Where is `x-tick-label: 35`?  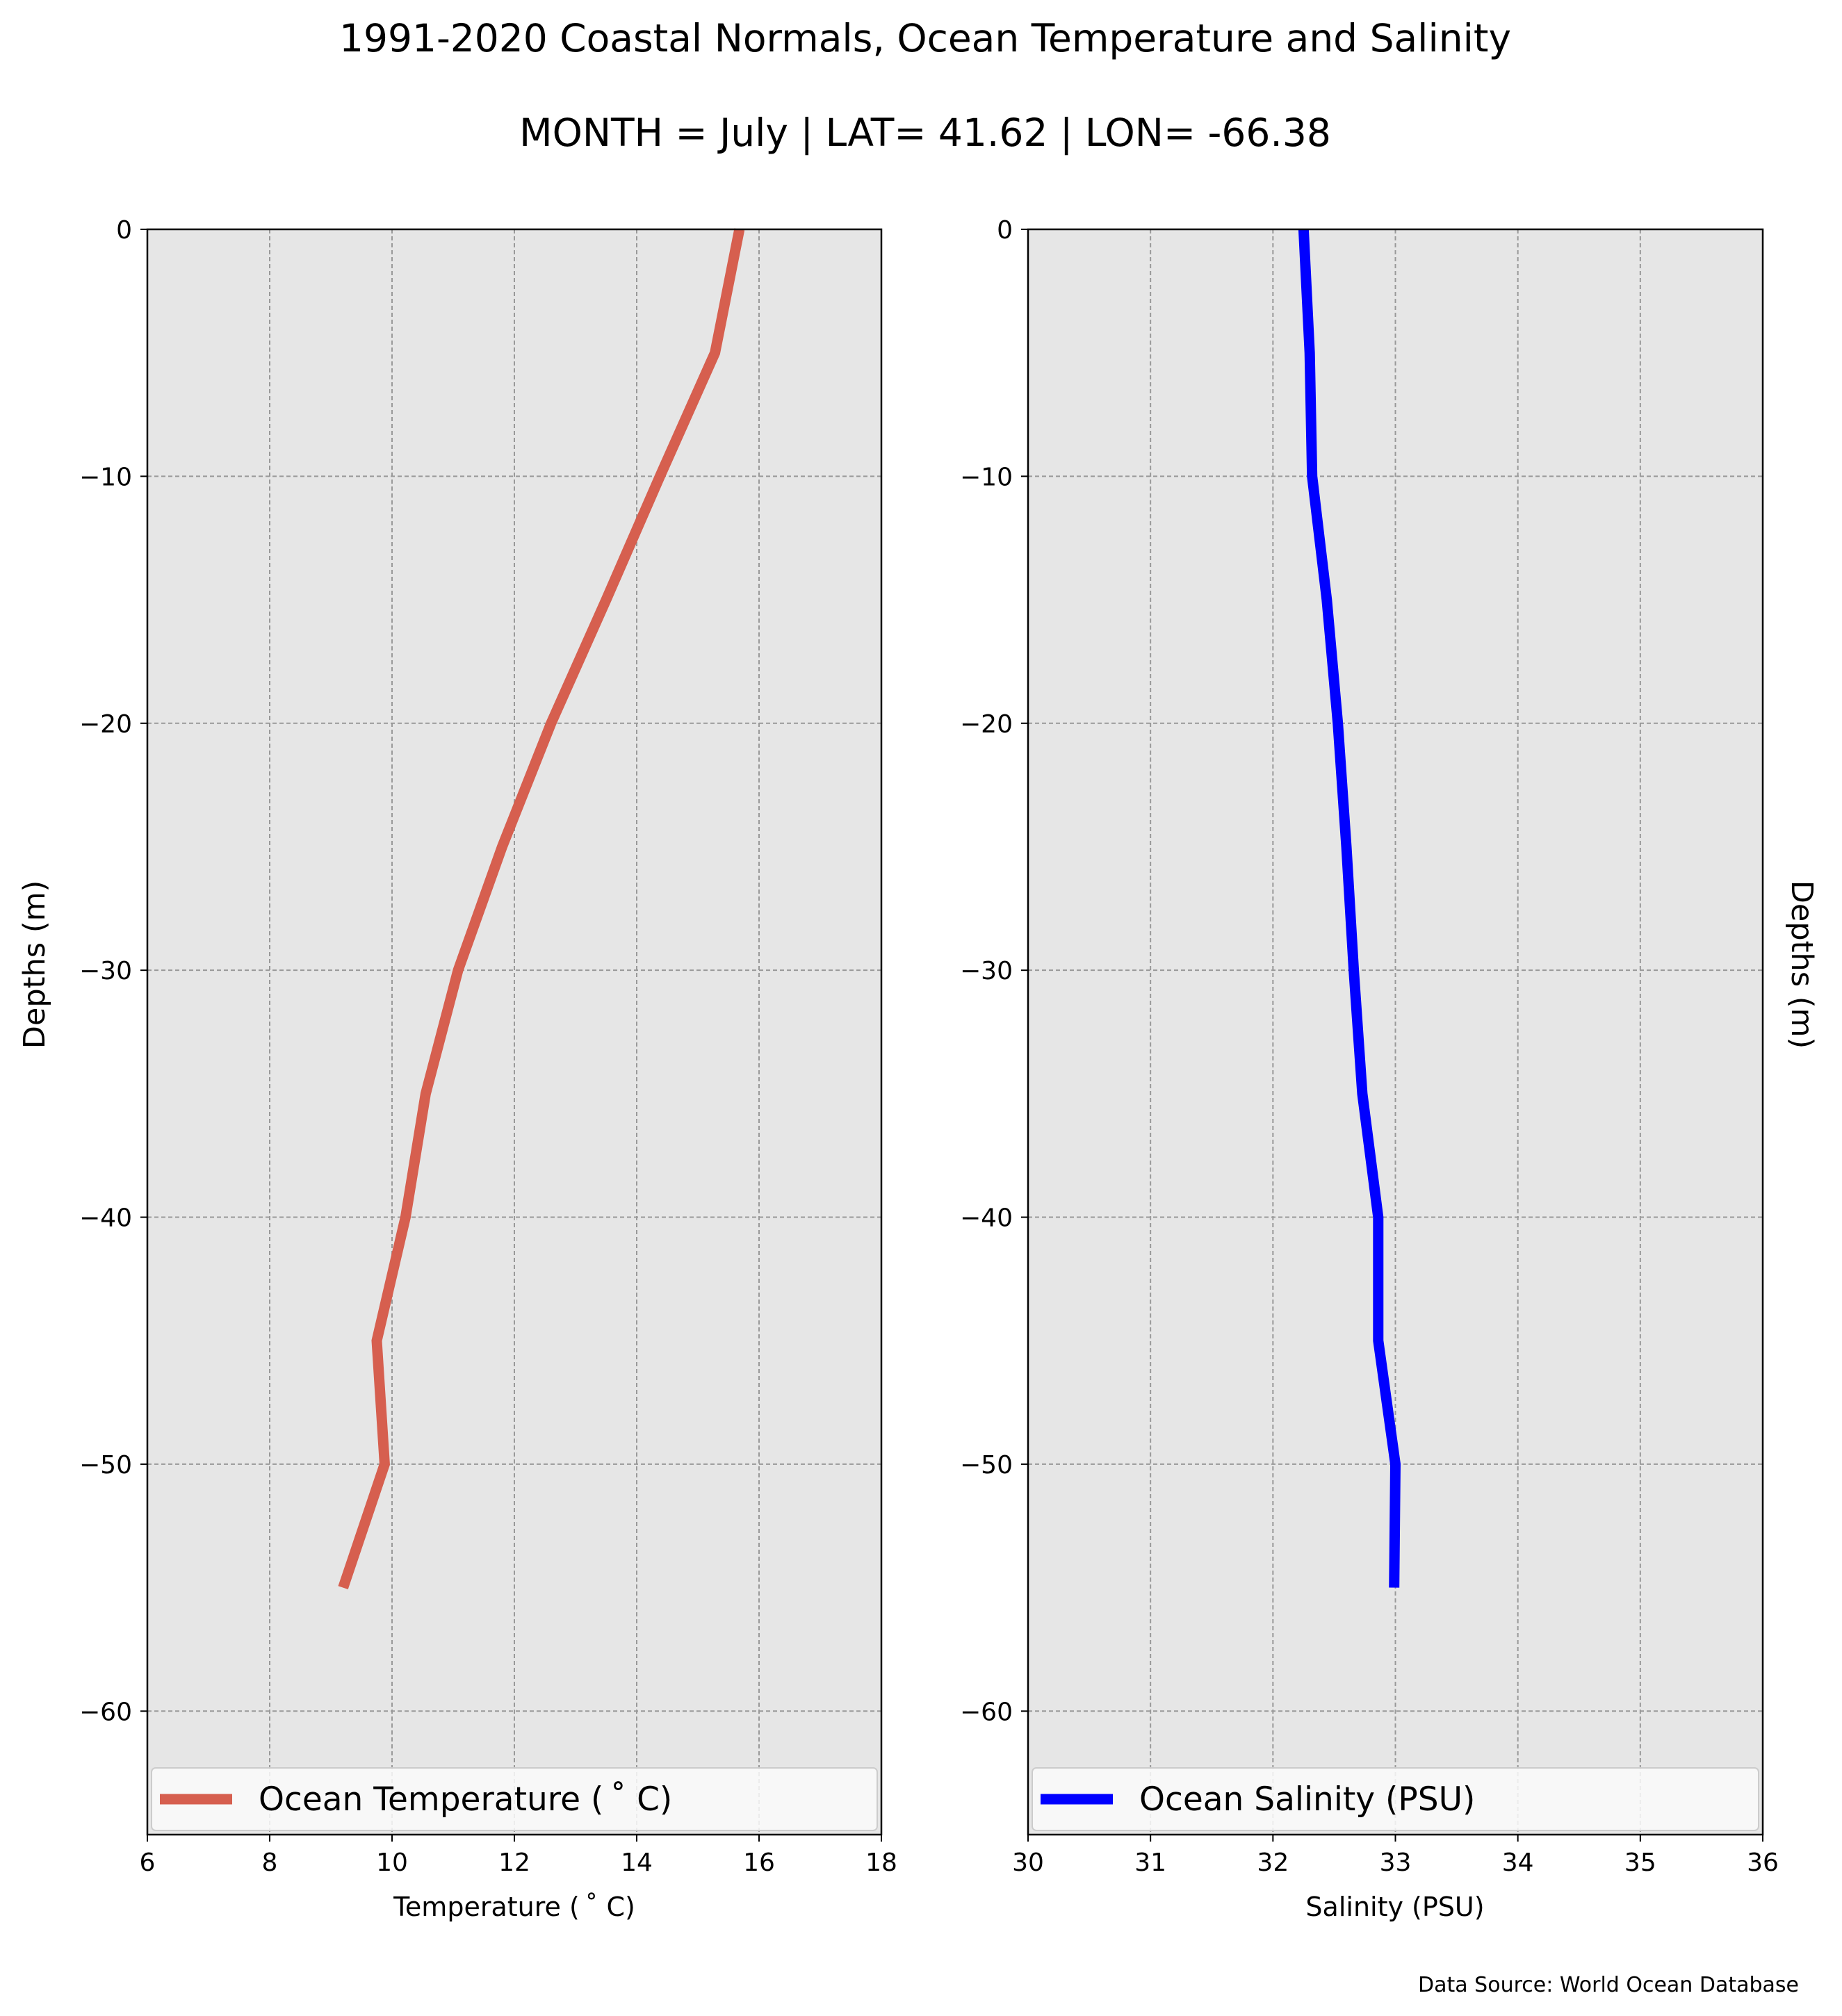
x-tick-label: 35 is located at coordinates (1640, 1863).